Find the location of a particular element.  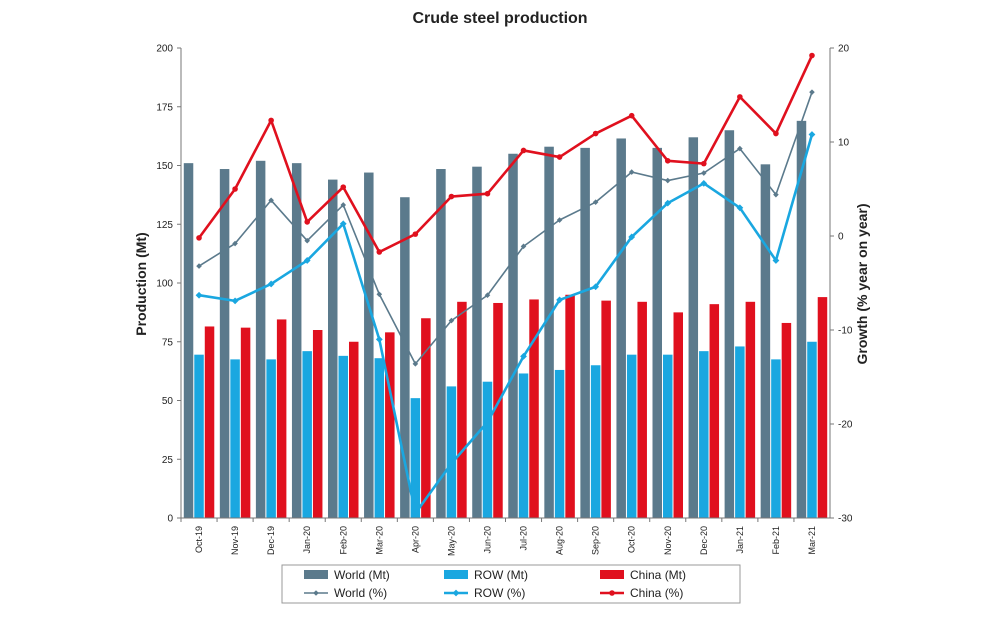

x-tick-label-7: May-20 is located at coordinates (451, 541).